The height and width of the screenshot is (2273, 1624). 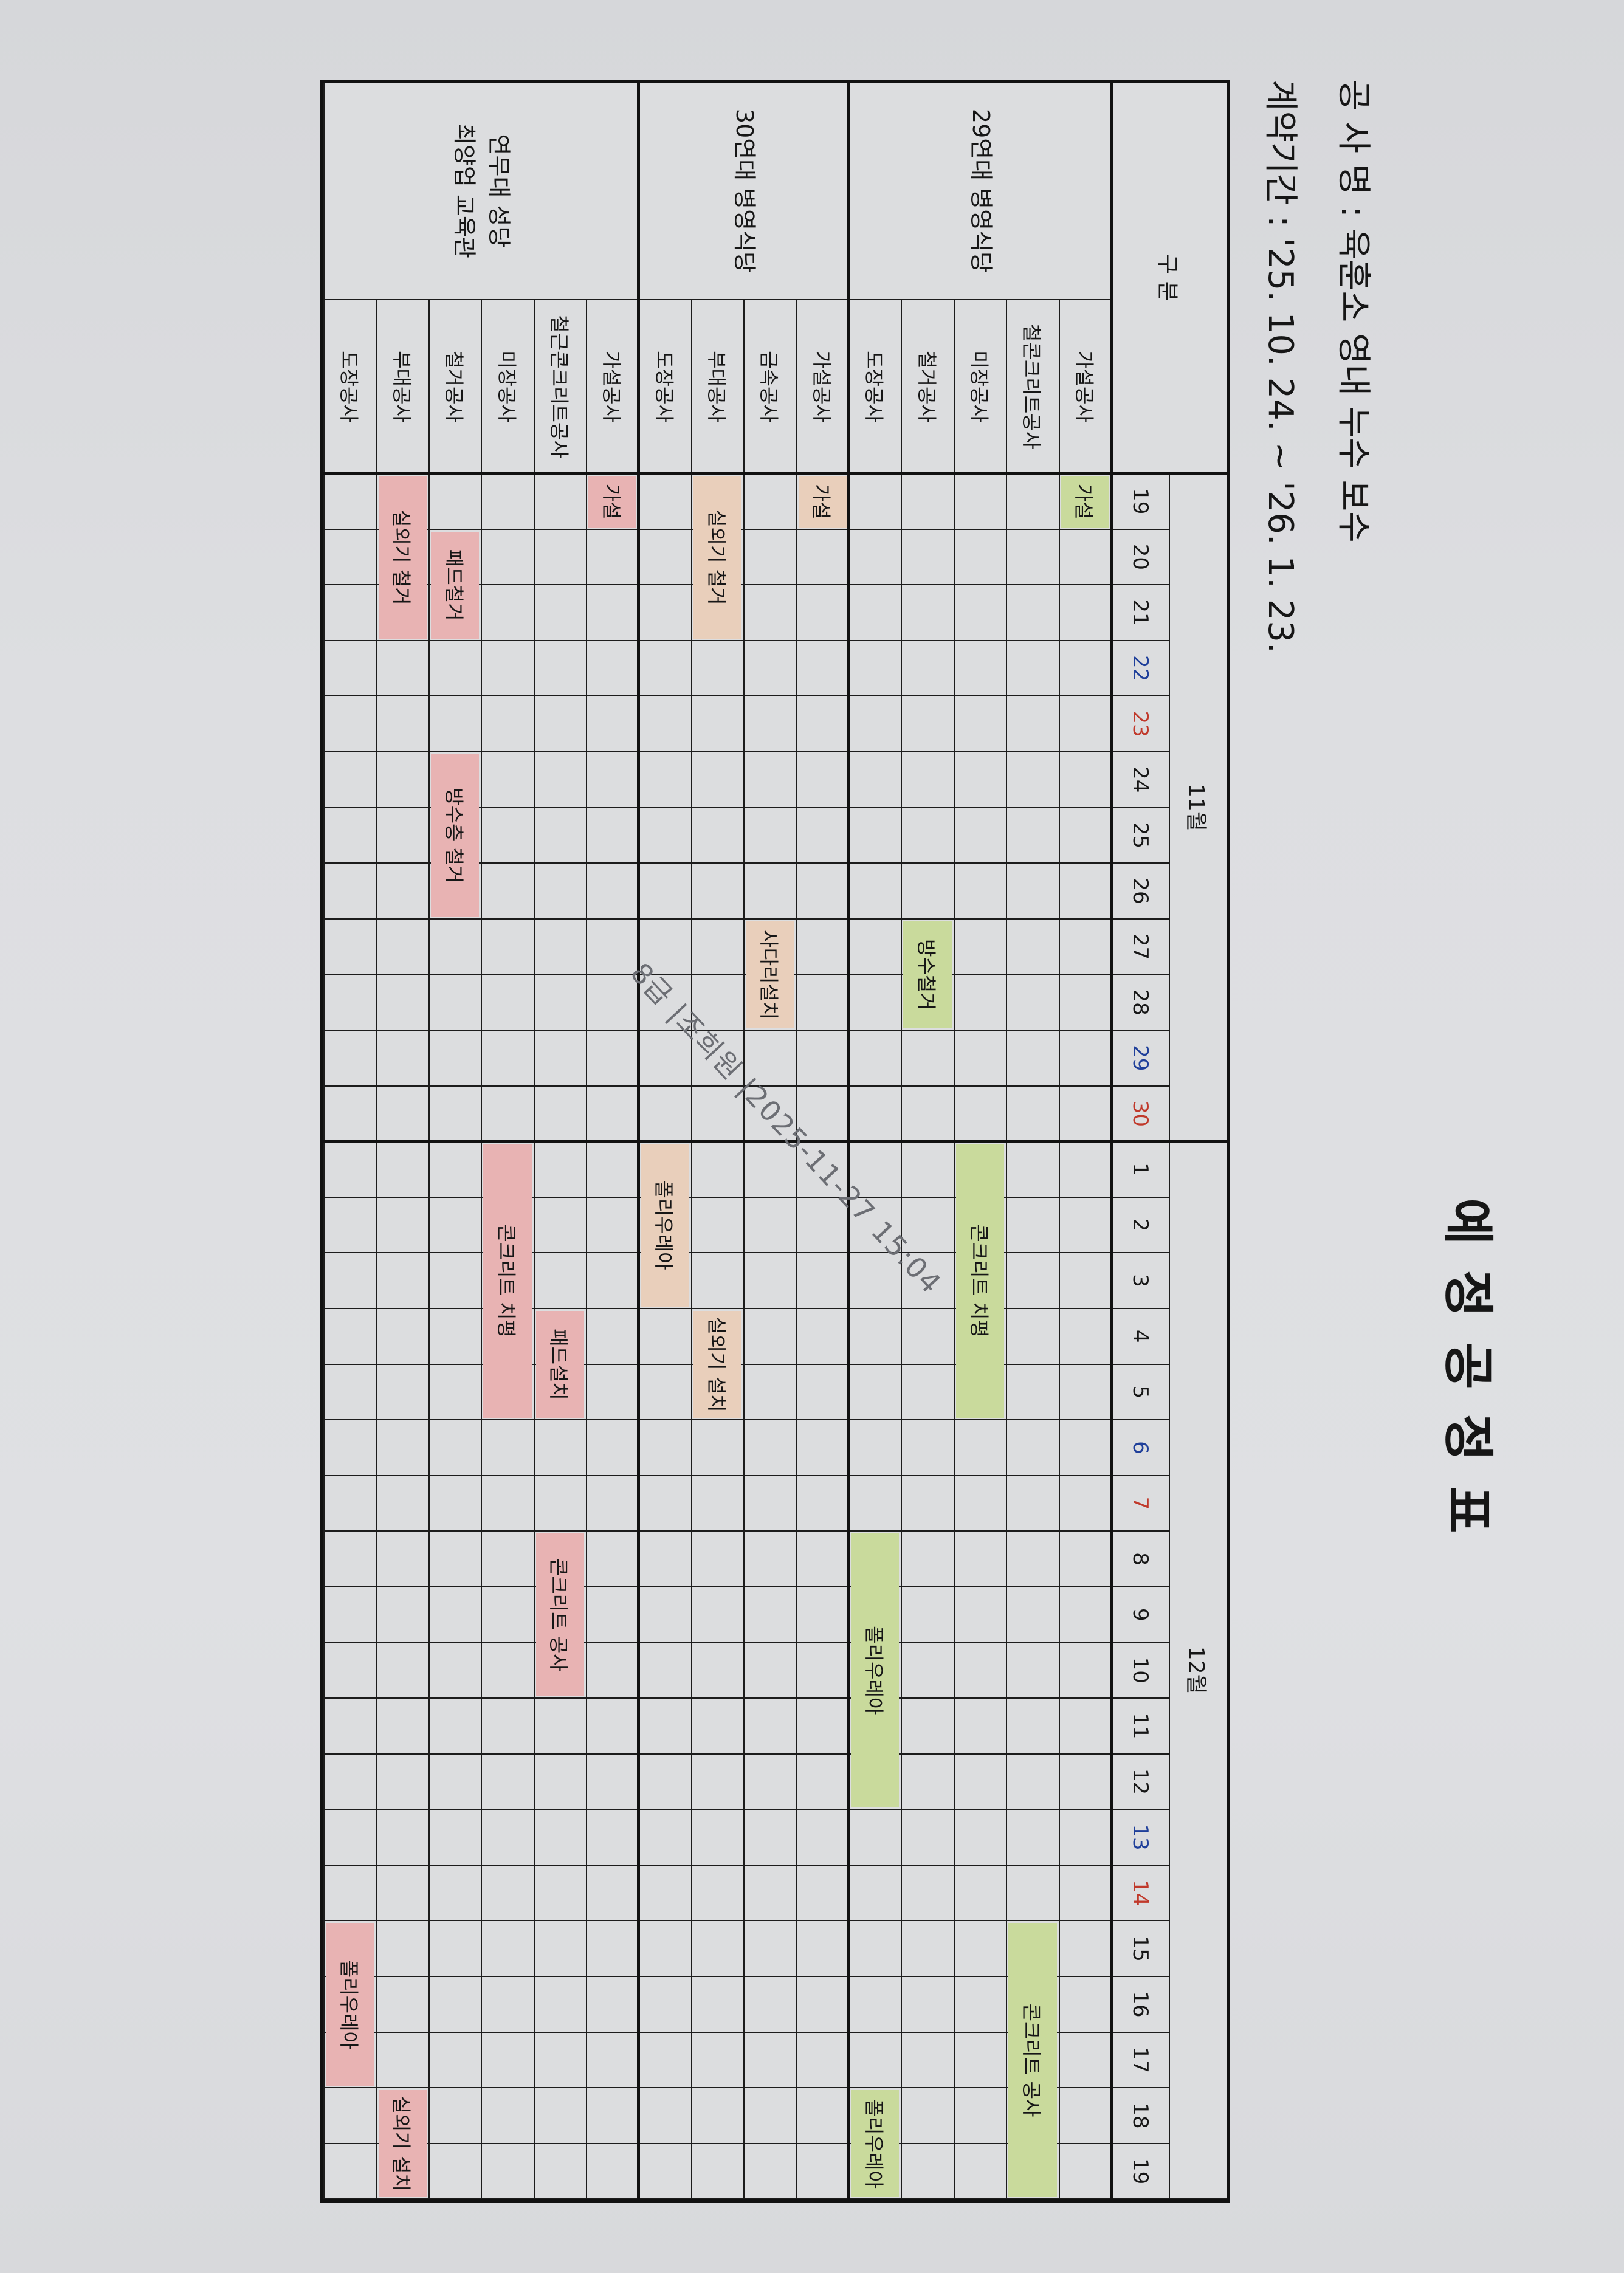 I want to click on task-bar: 패드철거, so click(x=455, y=585).